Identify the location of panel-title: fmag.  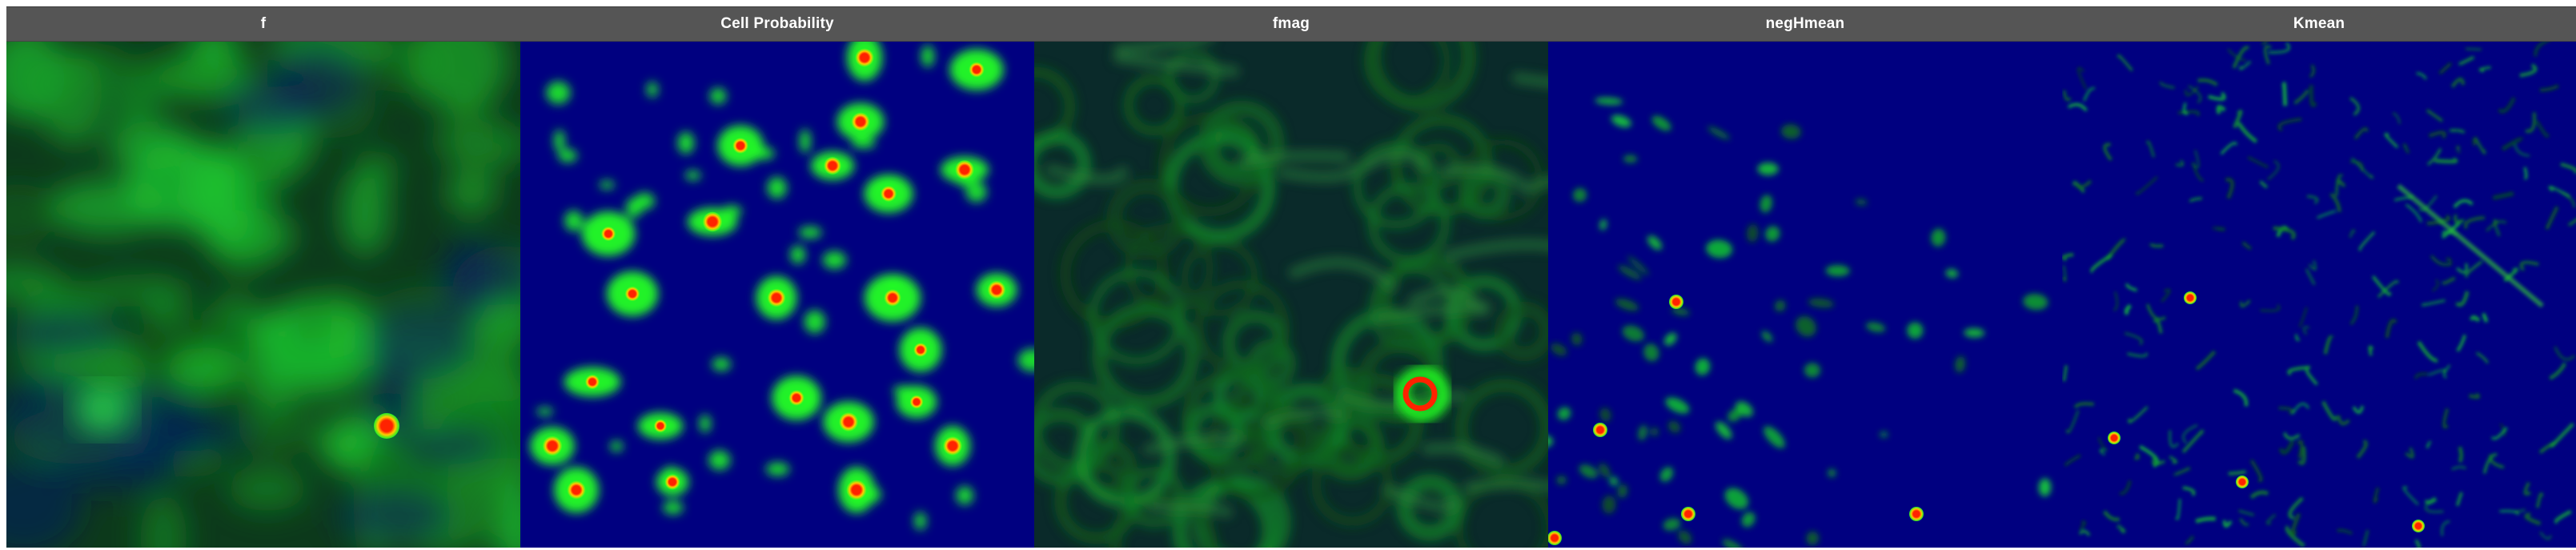
(1291, 23).